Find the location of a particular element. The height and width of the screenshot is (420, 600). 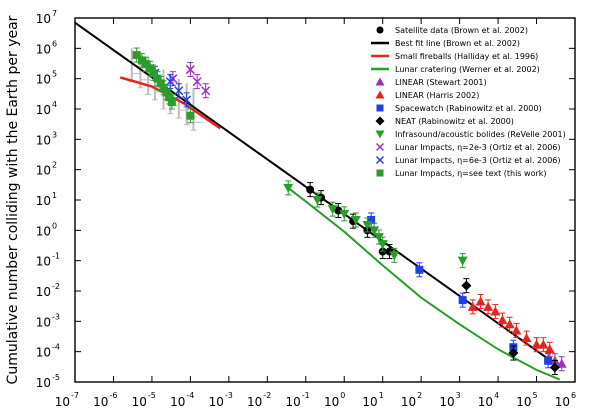

x-tick-label-exponent: 2 is located at coordinates (419, 395).